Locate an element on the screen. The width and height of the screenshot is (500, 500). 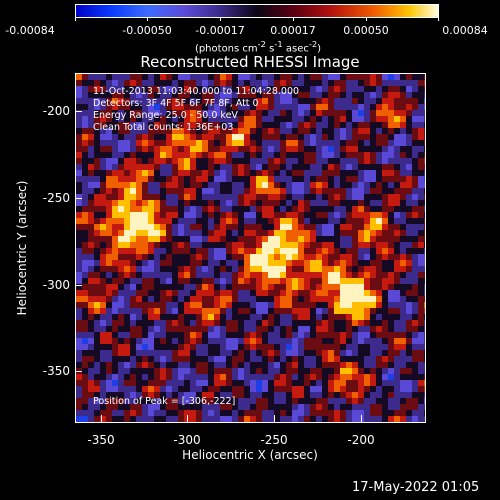
time-range-text: 11-Oct-2013 11:03:40.000 to 11:04:28.000 is located at coordinates (196, 91).